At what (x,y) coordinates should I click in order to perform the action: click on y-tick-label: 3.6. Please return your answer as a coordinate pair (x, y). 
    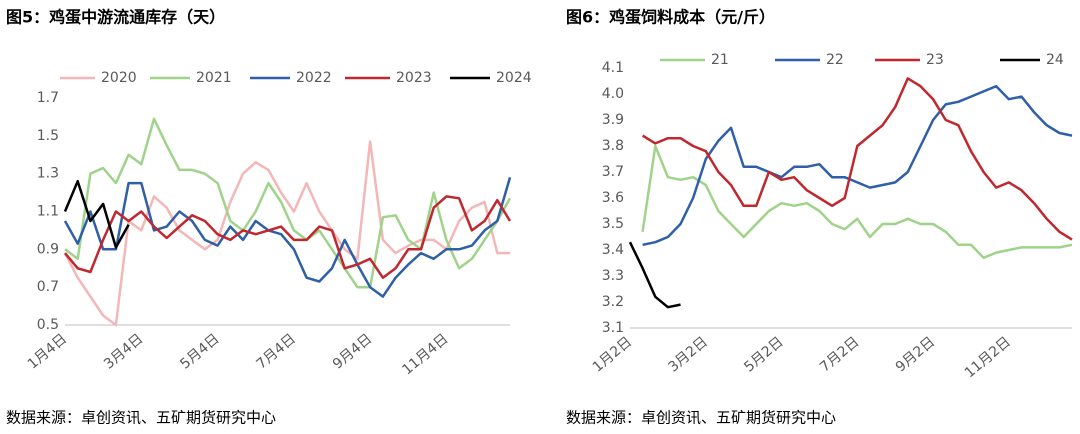
    Looking at the image, I should click on (613, 198).